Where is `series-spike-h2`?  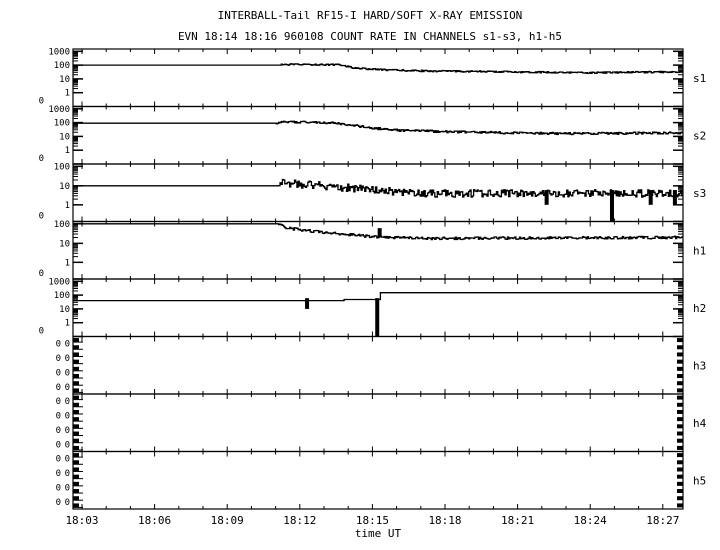
series-spike-h2 is located at coordinates (307, 303).